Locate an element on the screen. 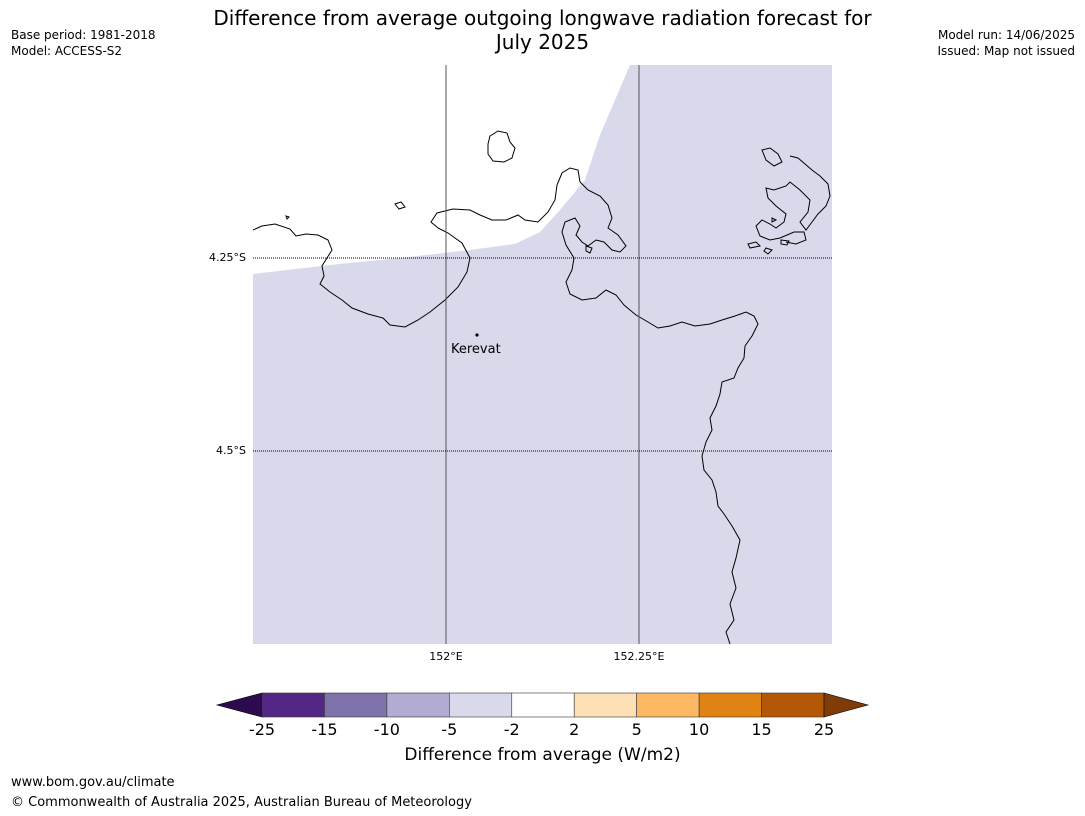  colorbar is located at coordinates (542, 705).